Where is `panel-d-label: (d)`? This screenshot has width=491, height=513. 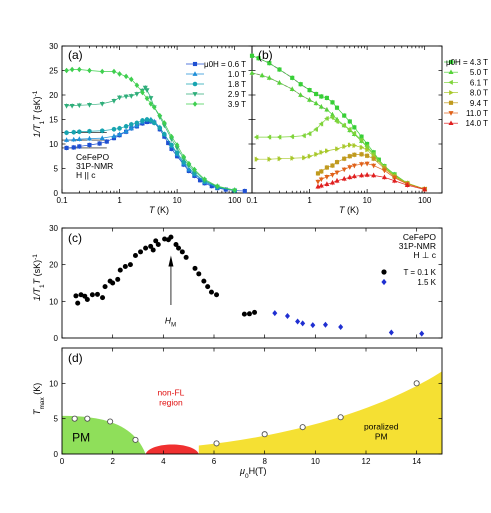 panel-d-label: (d) is located at coordinates (75, 358).